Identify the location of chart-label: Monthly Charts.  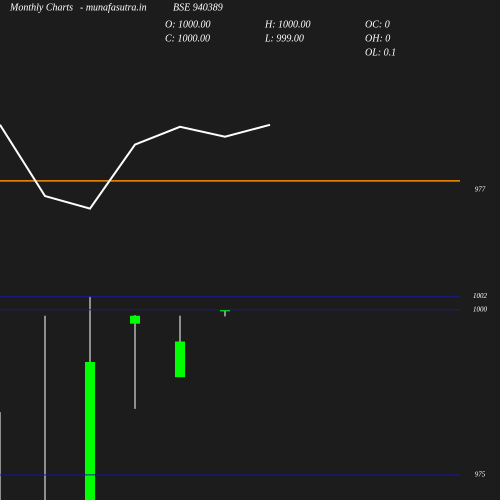
(41, 7).